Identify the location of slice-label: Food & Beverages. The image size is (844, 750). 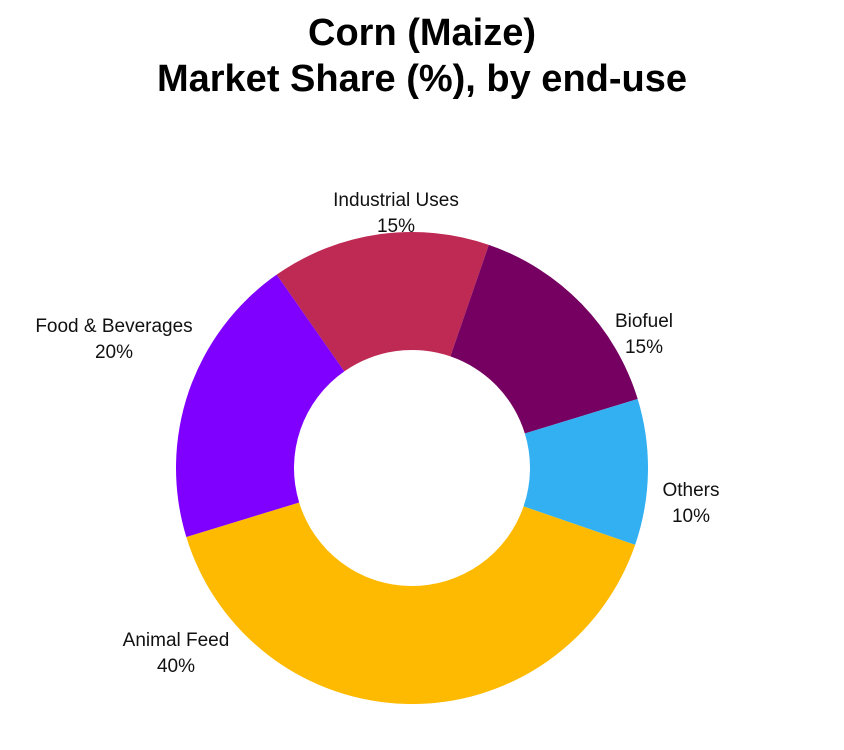
(113, 326).